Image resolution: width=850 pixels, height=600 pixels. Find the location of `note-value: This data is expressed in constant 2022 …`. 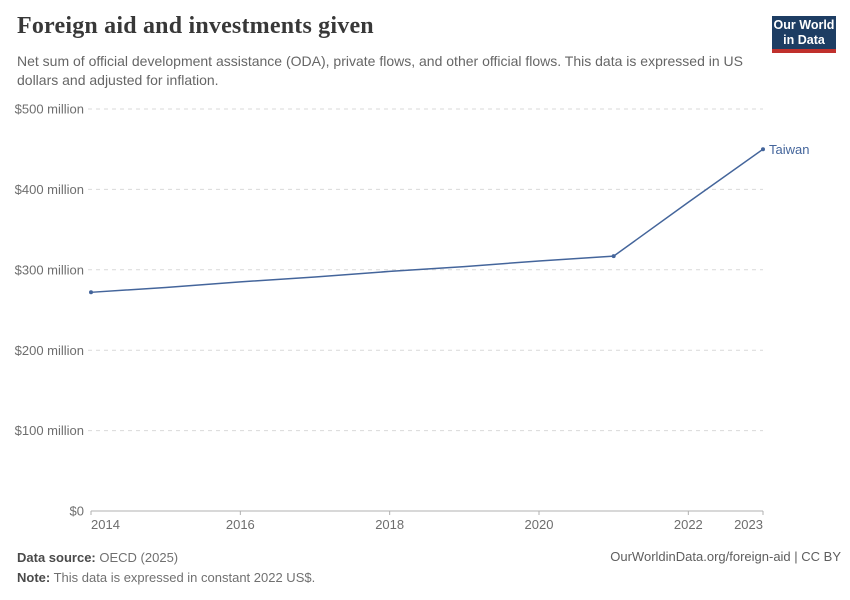

note-value: This data is expressed in constant 2022 … is located at coordinates (184, 577).